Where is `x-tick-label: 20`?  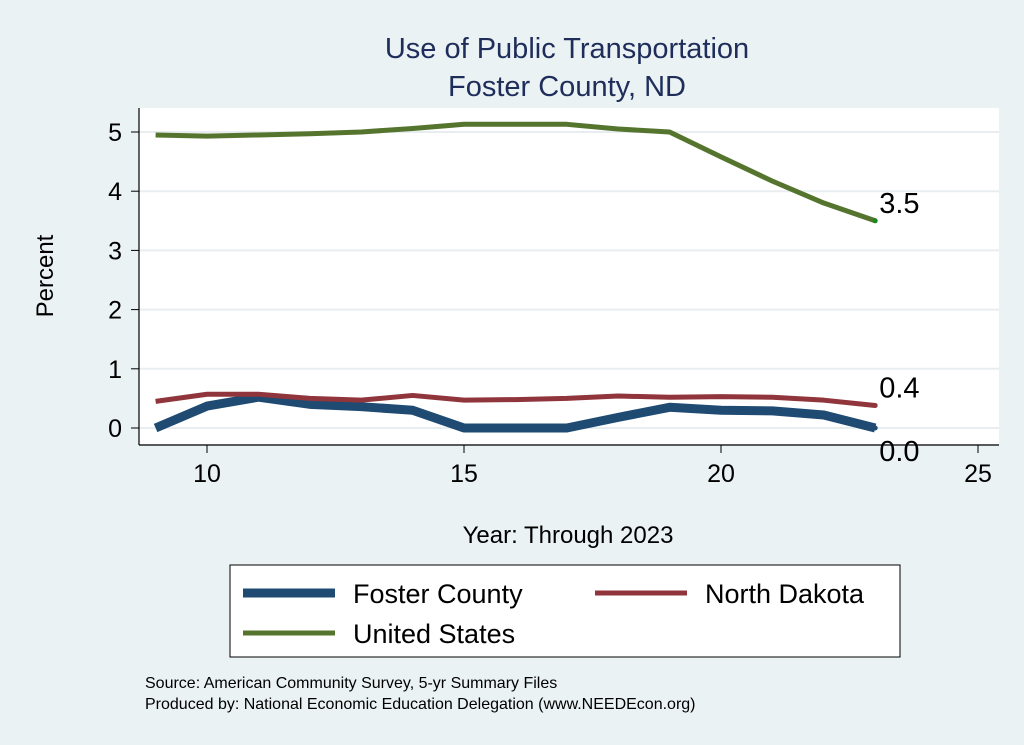 x-tick-label: 20 is located at coordinates (721, 474).